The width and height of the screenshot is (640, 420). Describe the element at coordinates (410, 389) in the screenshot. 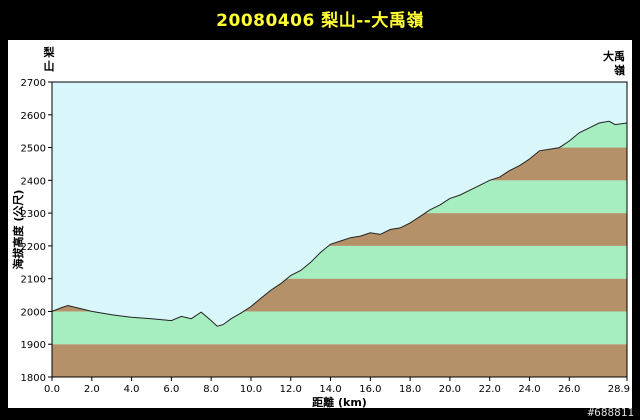

I see `x-tick-label: 18.0` at that location.